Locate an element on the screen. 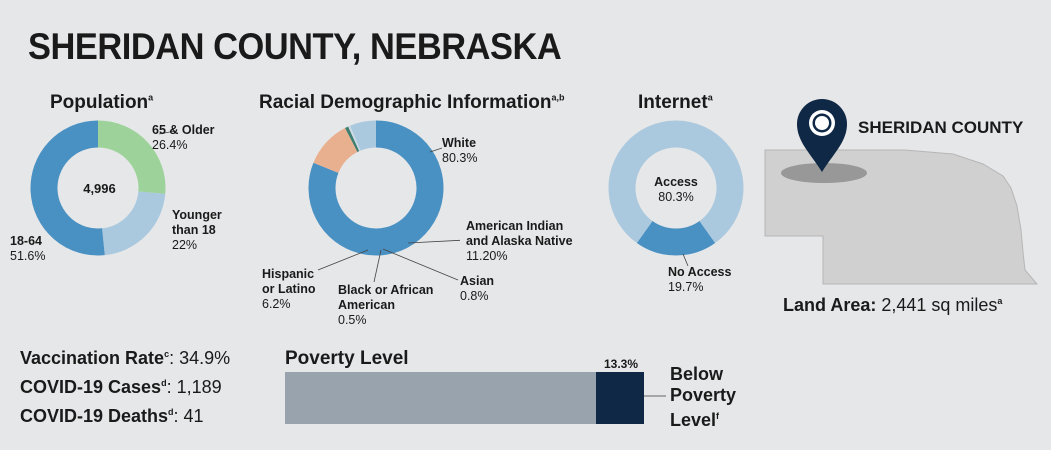 The image size is (1051, 450). younger-label: Younger than 18 22% is located at coordinates (197, 230).